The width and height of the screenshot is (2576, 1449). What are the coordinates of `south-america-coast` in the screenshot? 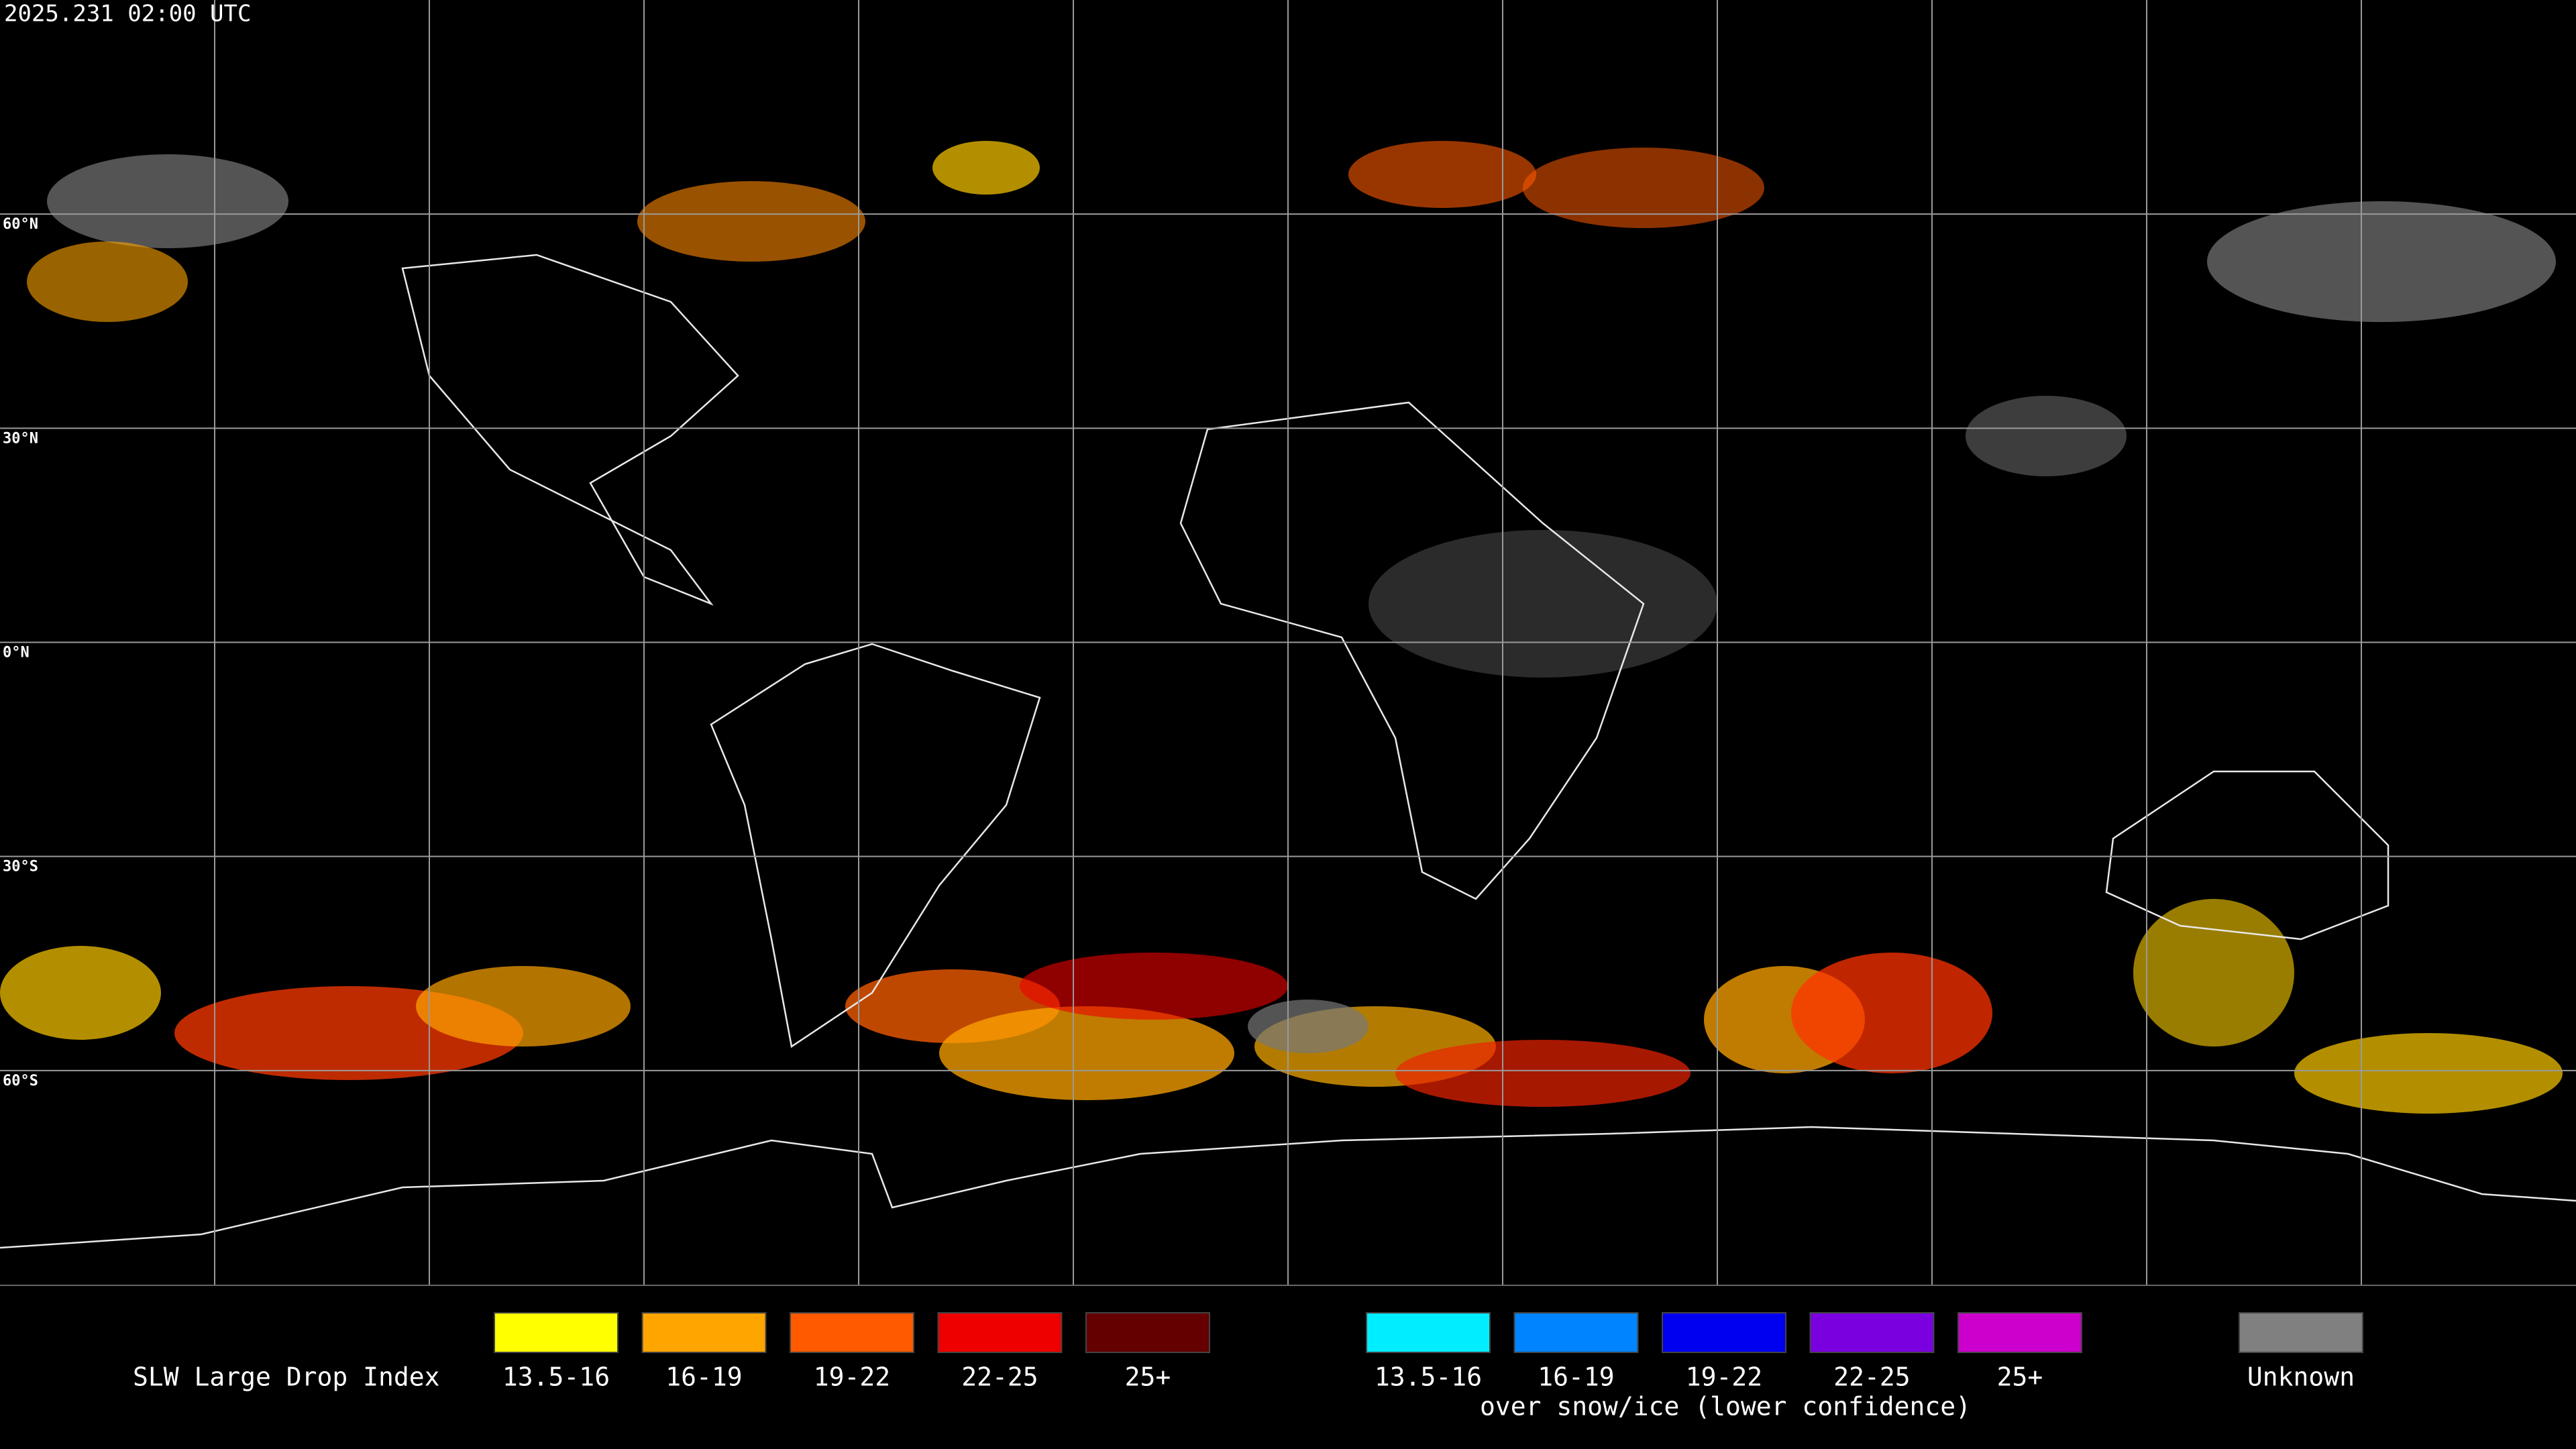 It's located at (875, 846).